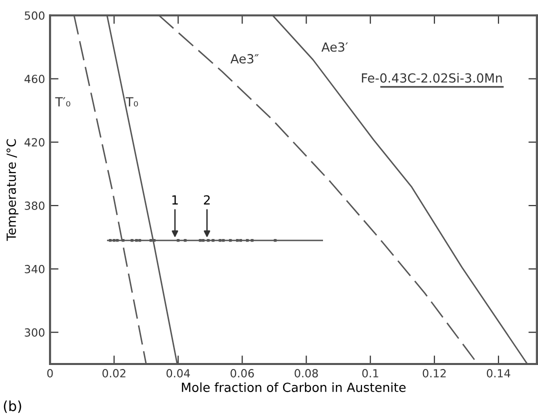 This screenshot has height=416, width=538. Describe the element at coordinates (207, 199) in the screenshot. I see `annotation: 2` at that location.